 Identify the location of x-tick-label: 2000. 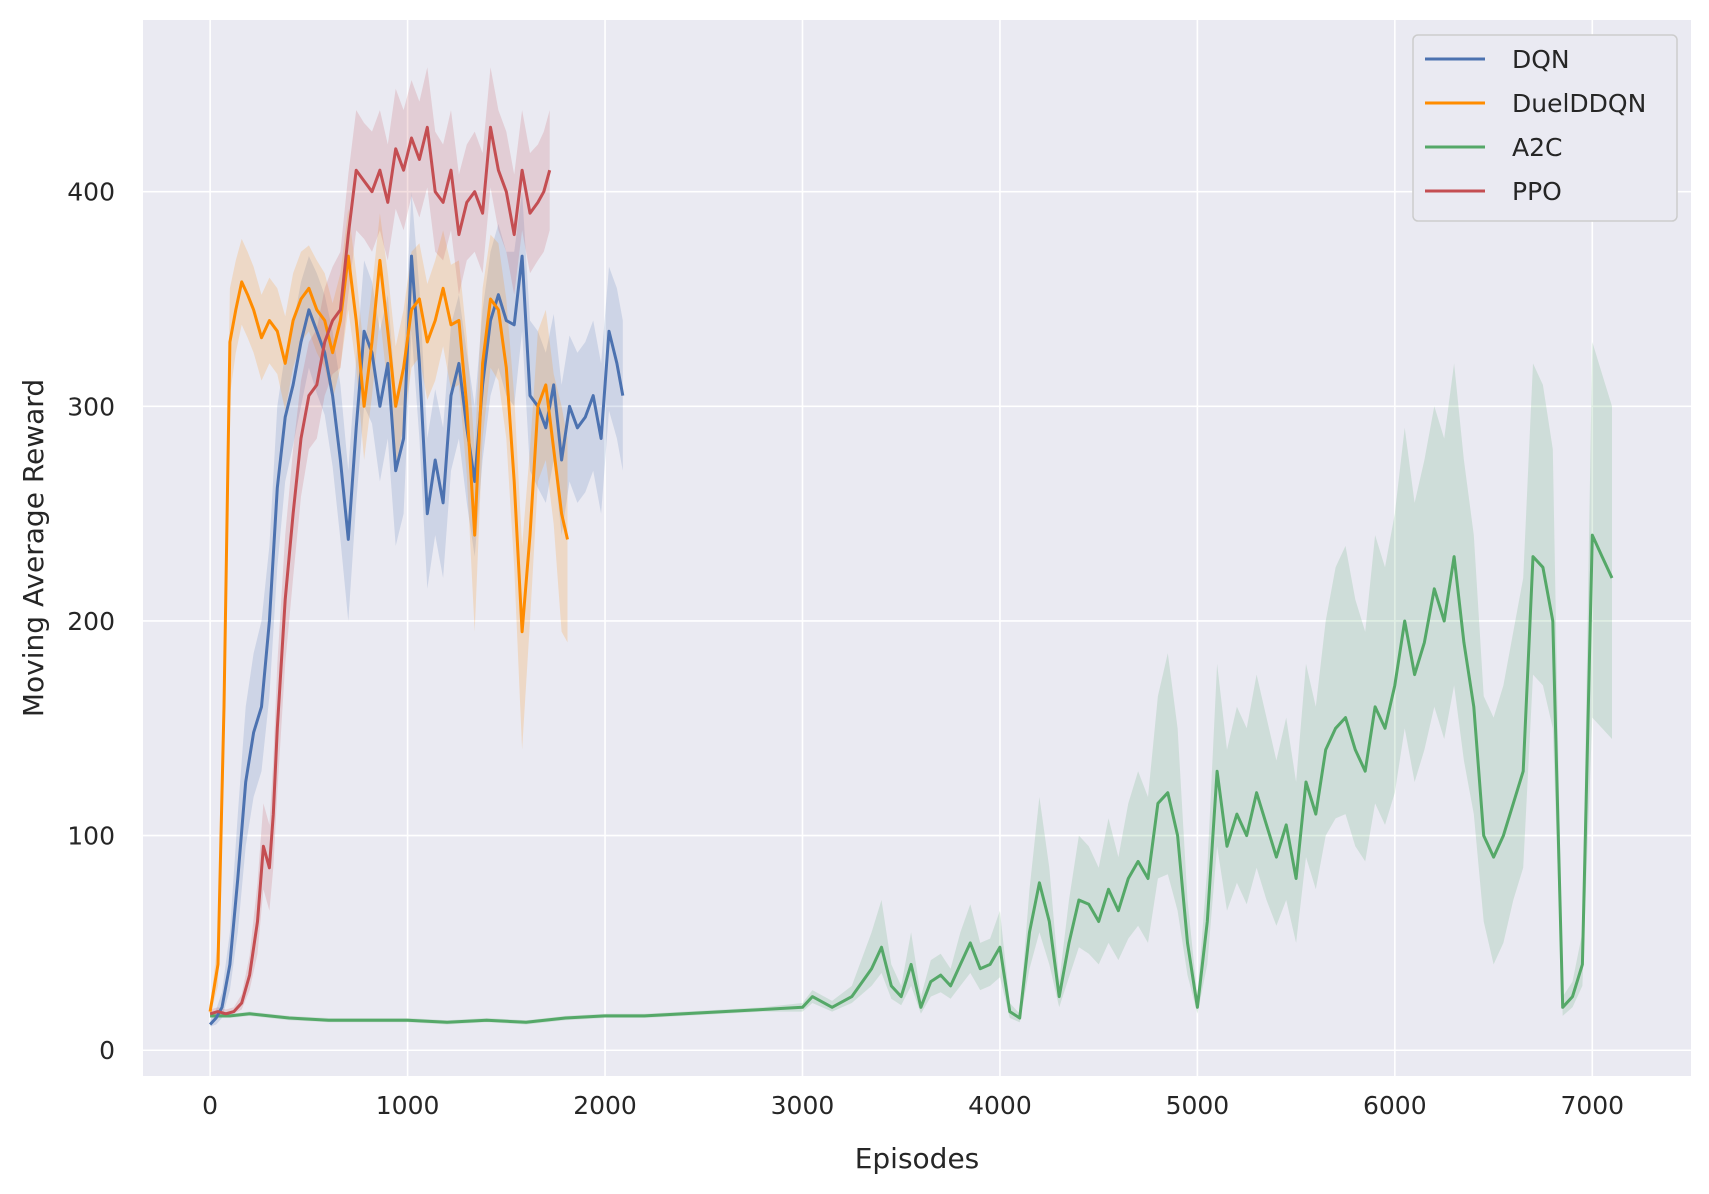
(605, 1105).